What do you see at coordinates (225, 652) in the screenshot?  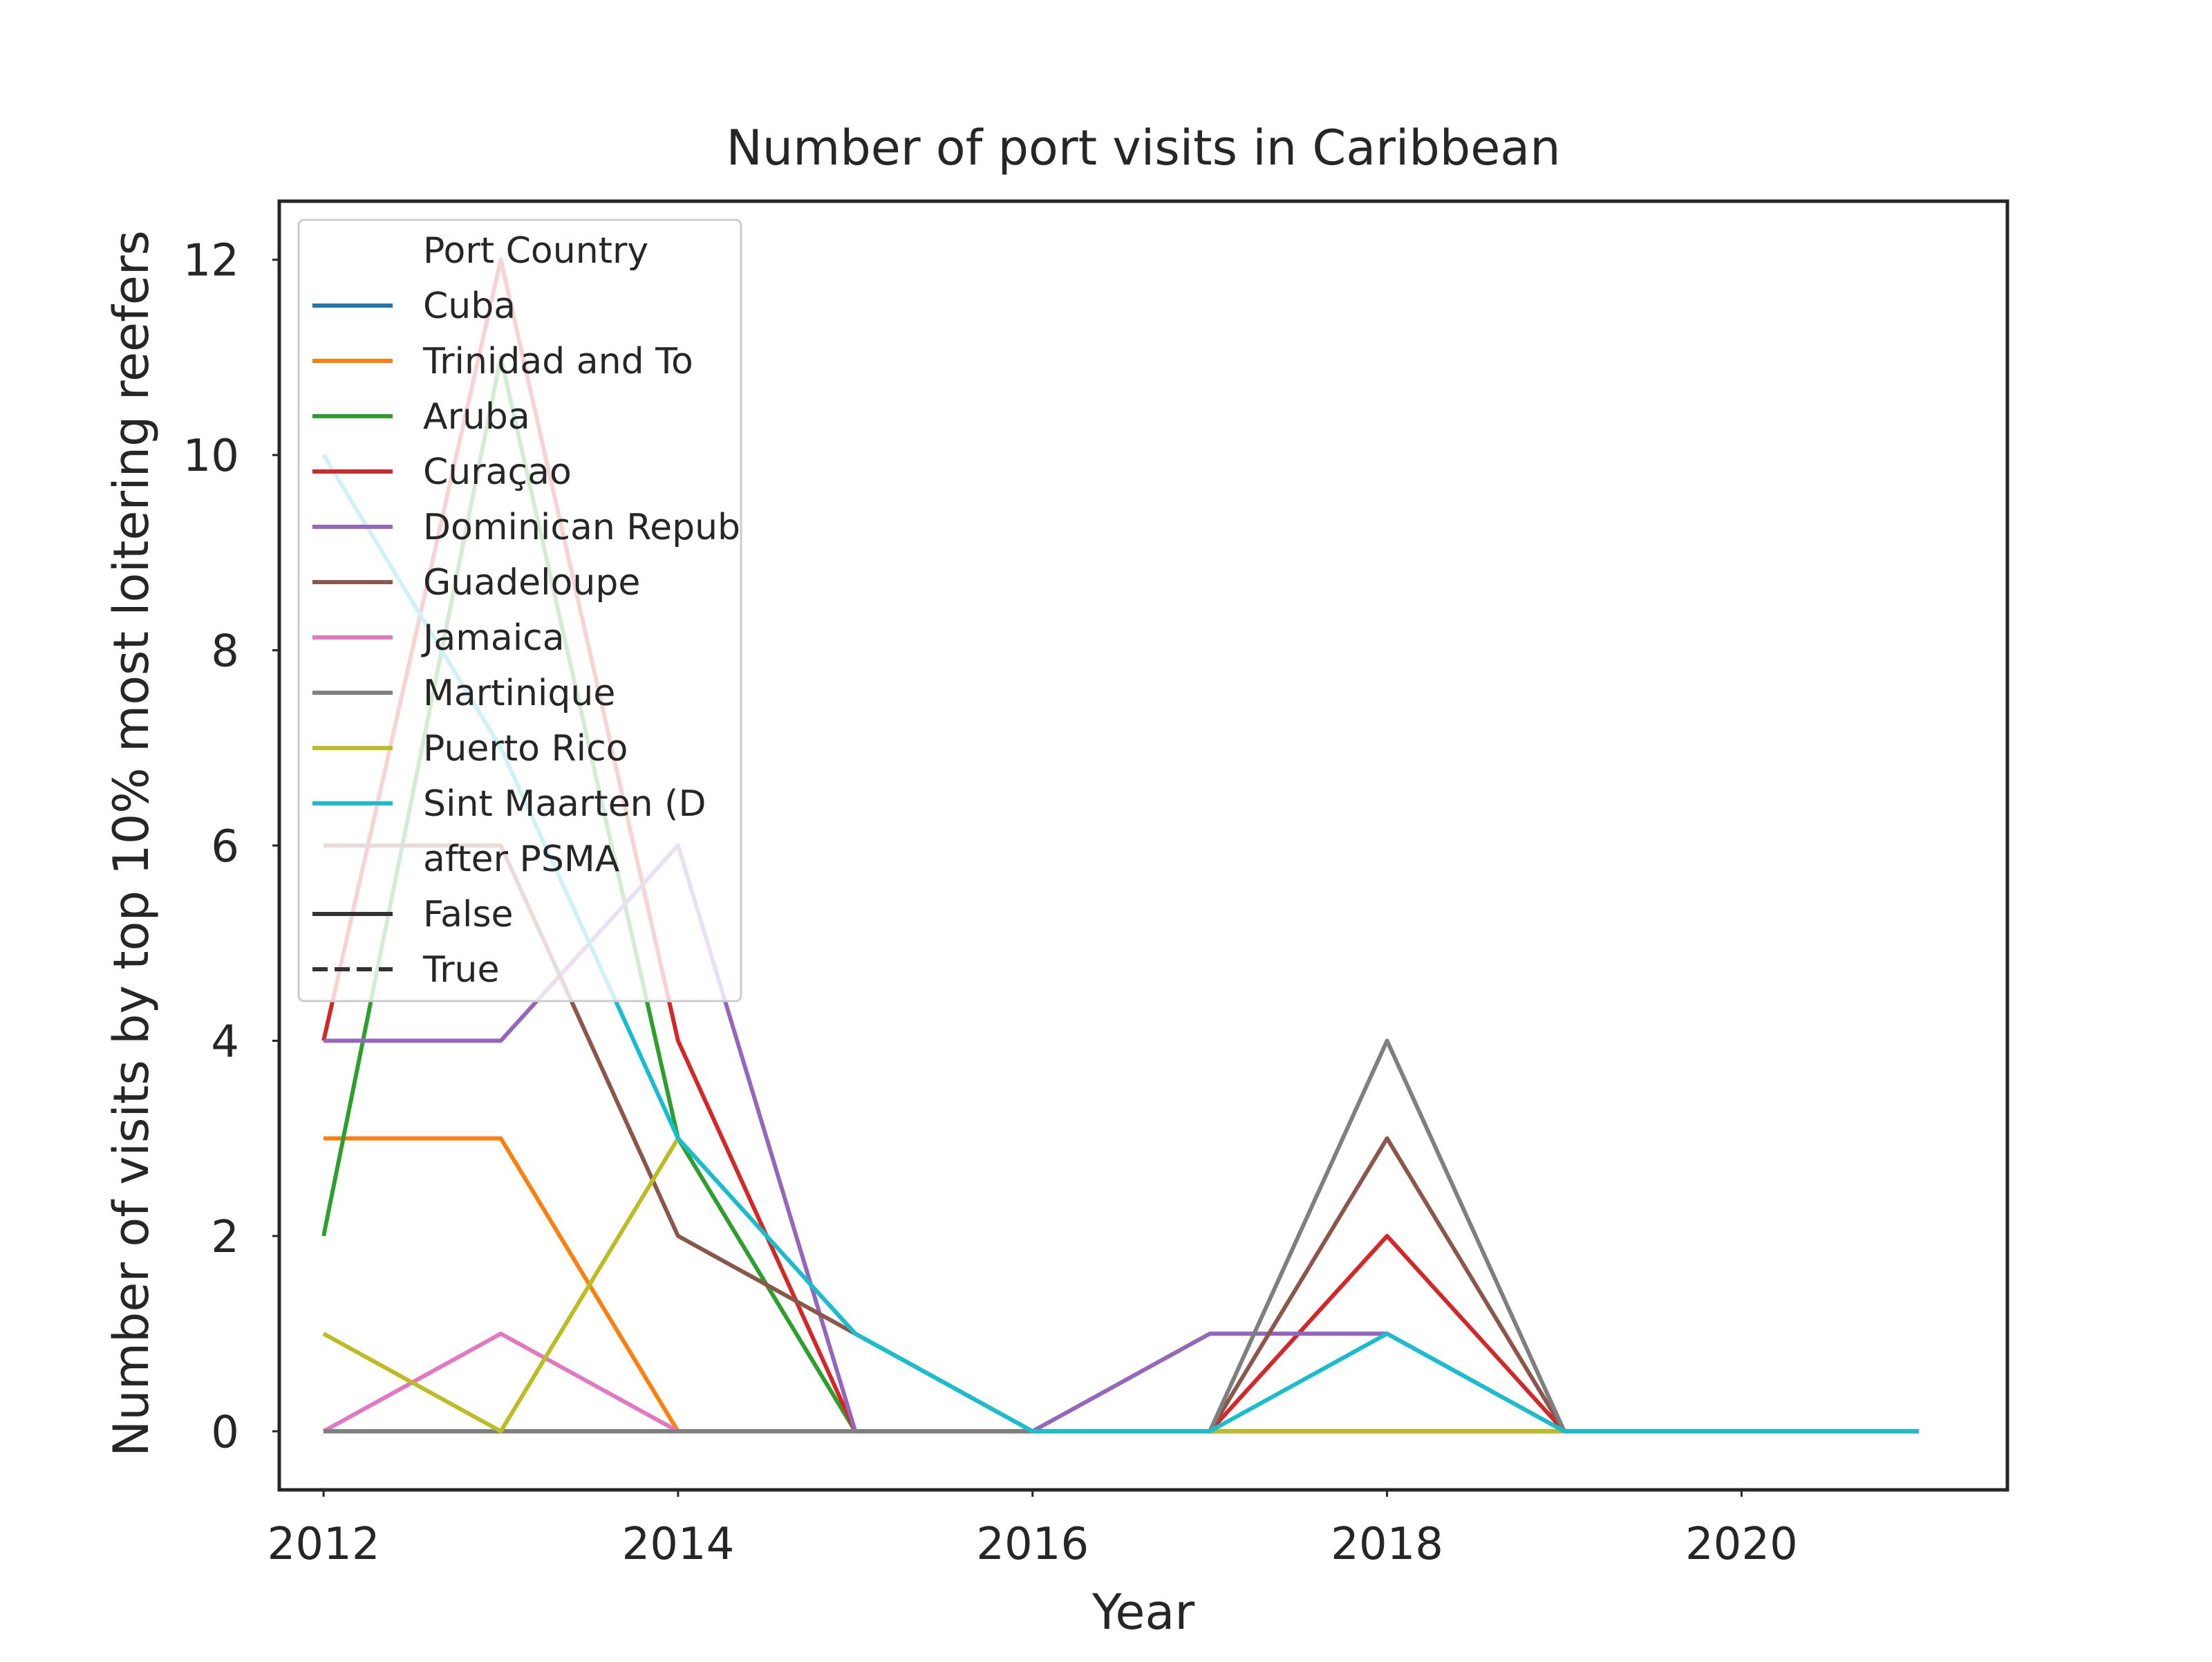 I see `y-tick-label: 8` at bounding box center [225, 652].